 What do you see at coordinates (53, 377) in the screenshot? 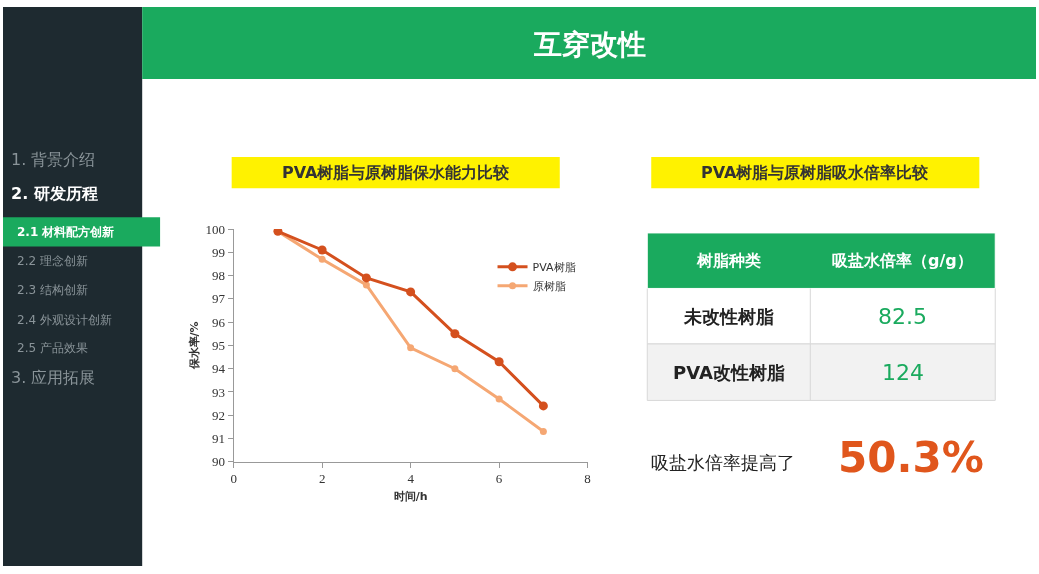
I see `text: 3. 应用拓展` at bounding box center [53, 377].